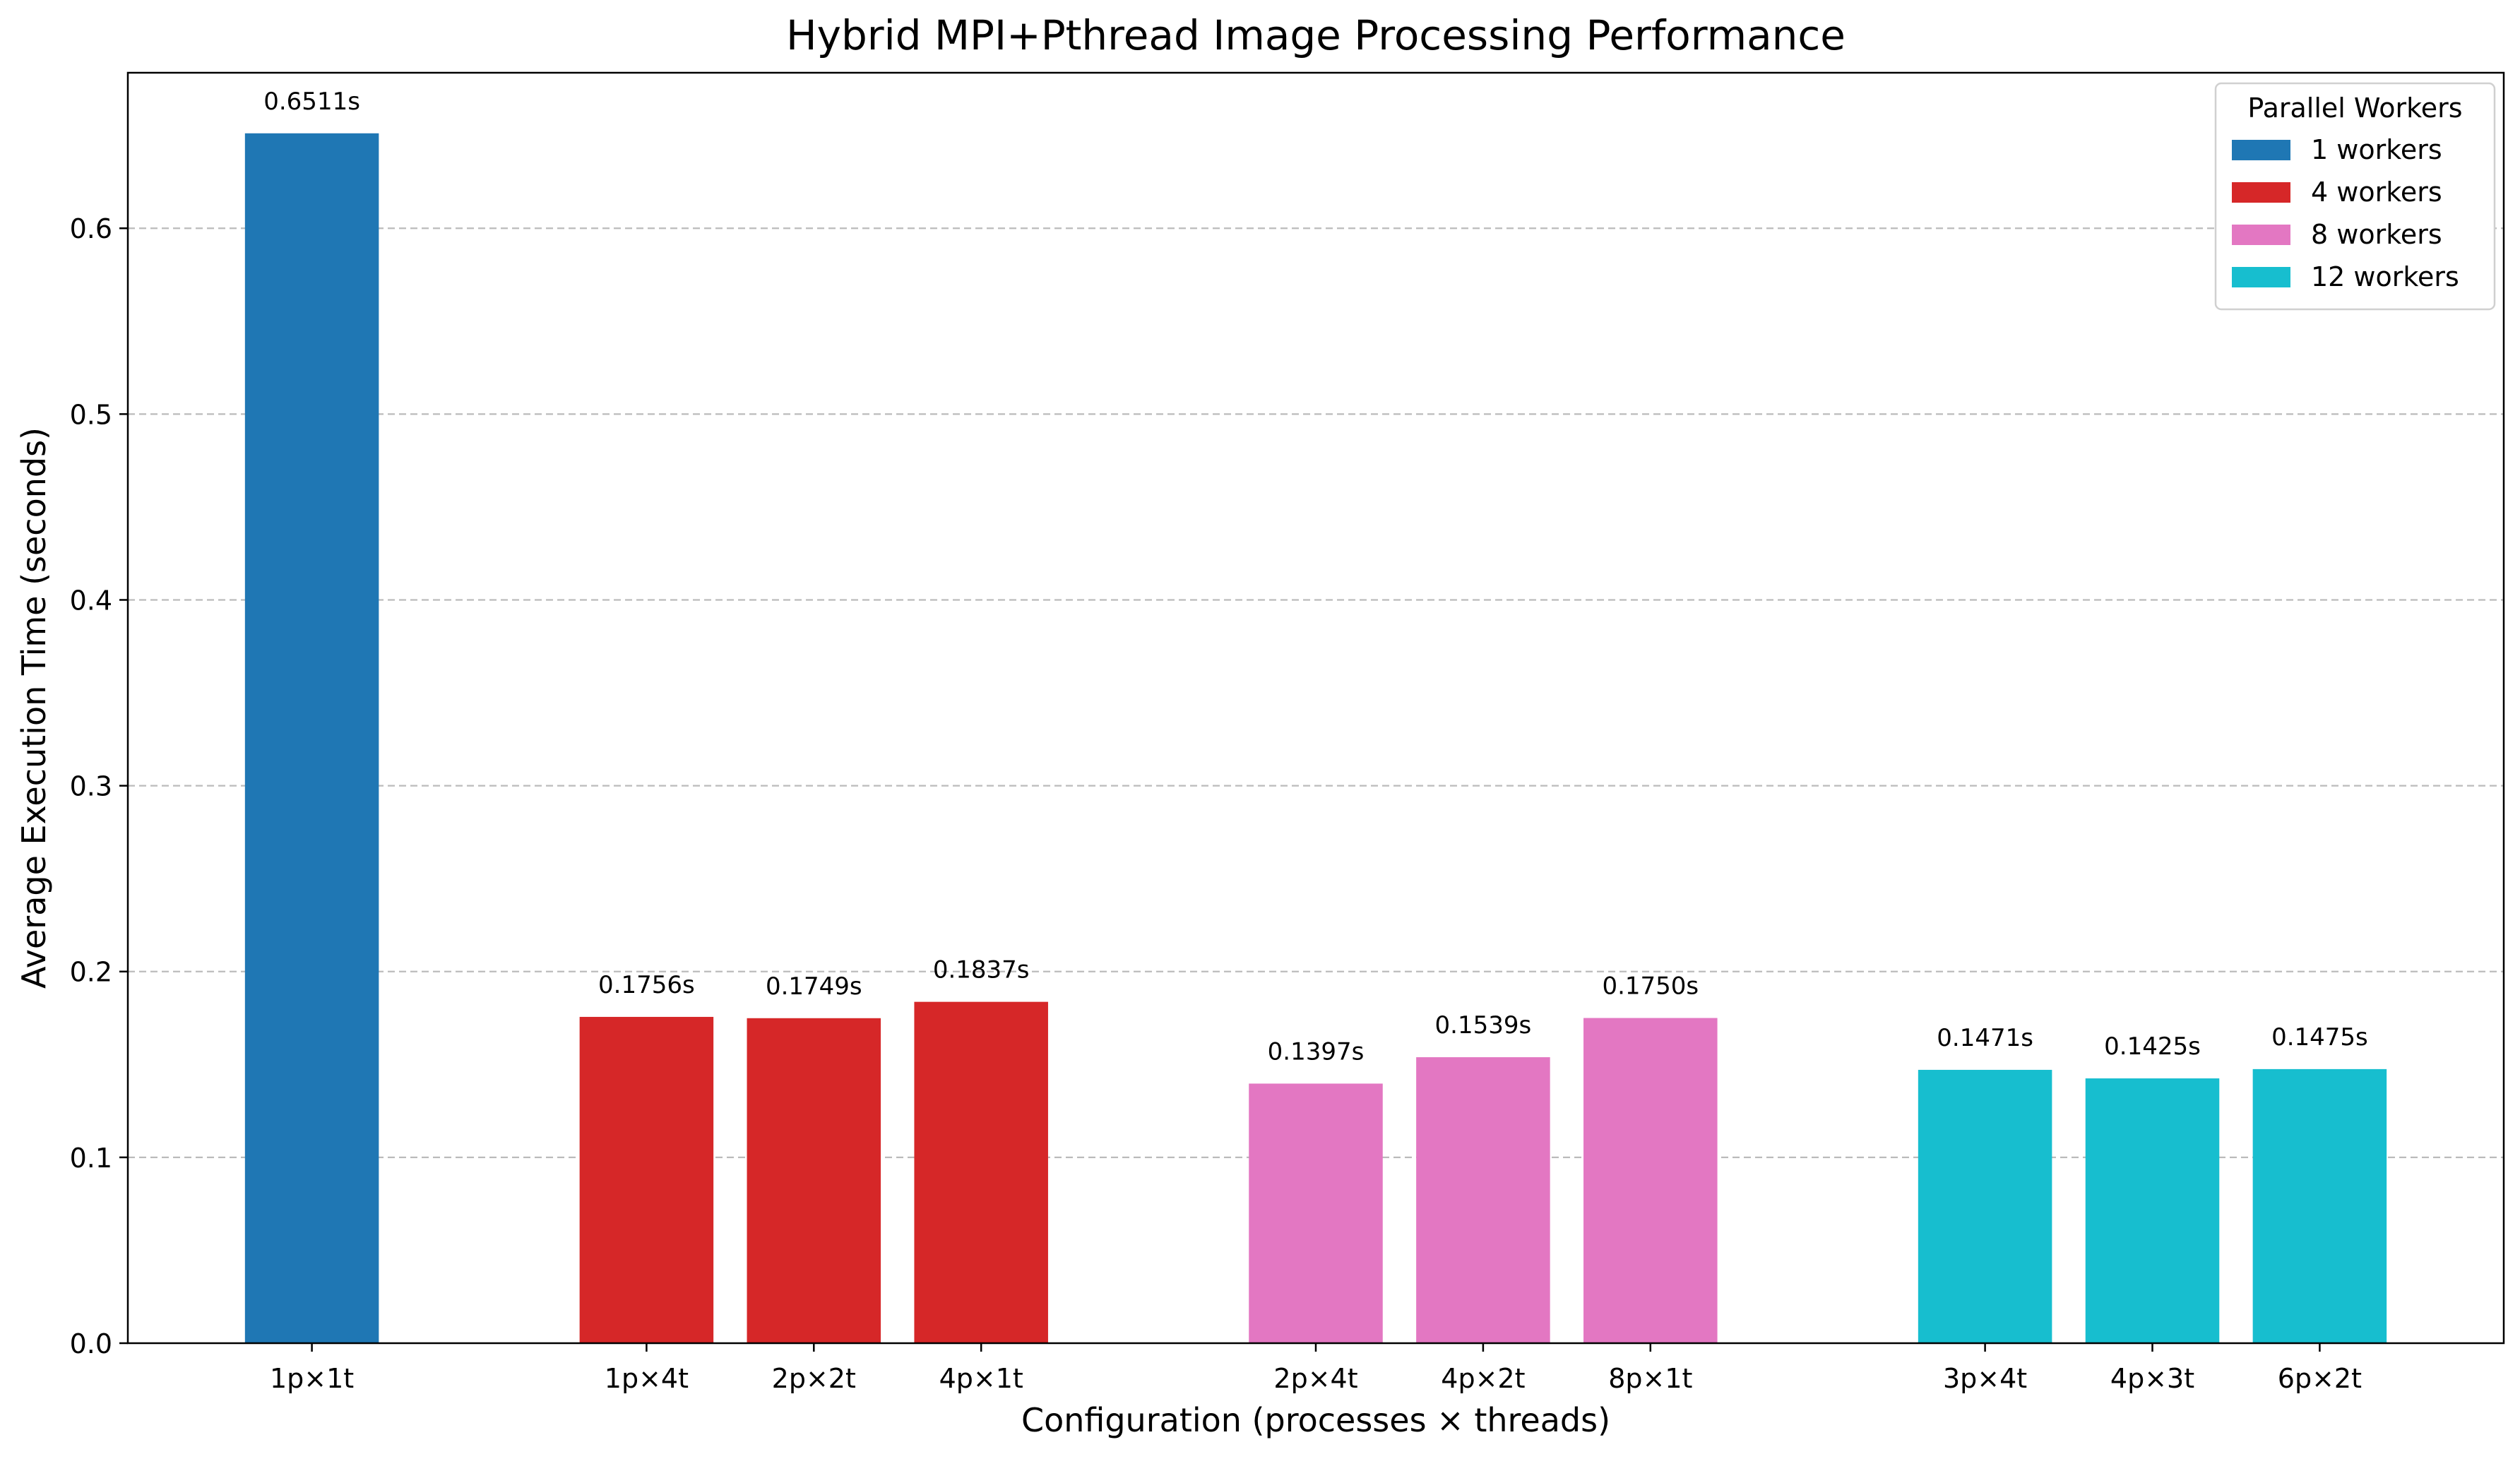 Image resolution: width=2520 pixels, height=1459 pixels. What do you see at coordinates (2377, 192) in the screenshot?
I see `legend-label: 4 workers` at bounding box center [2377, 192].